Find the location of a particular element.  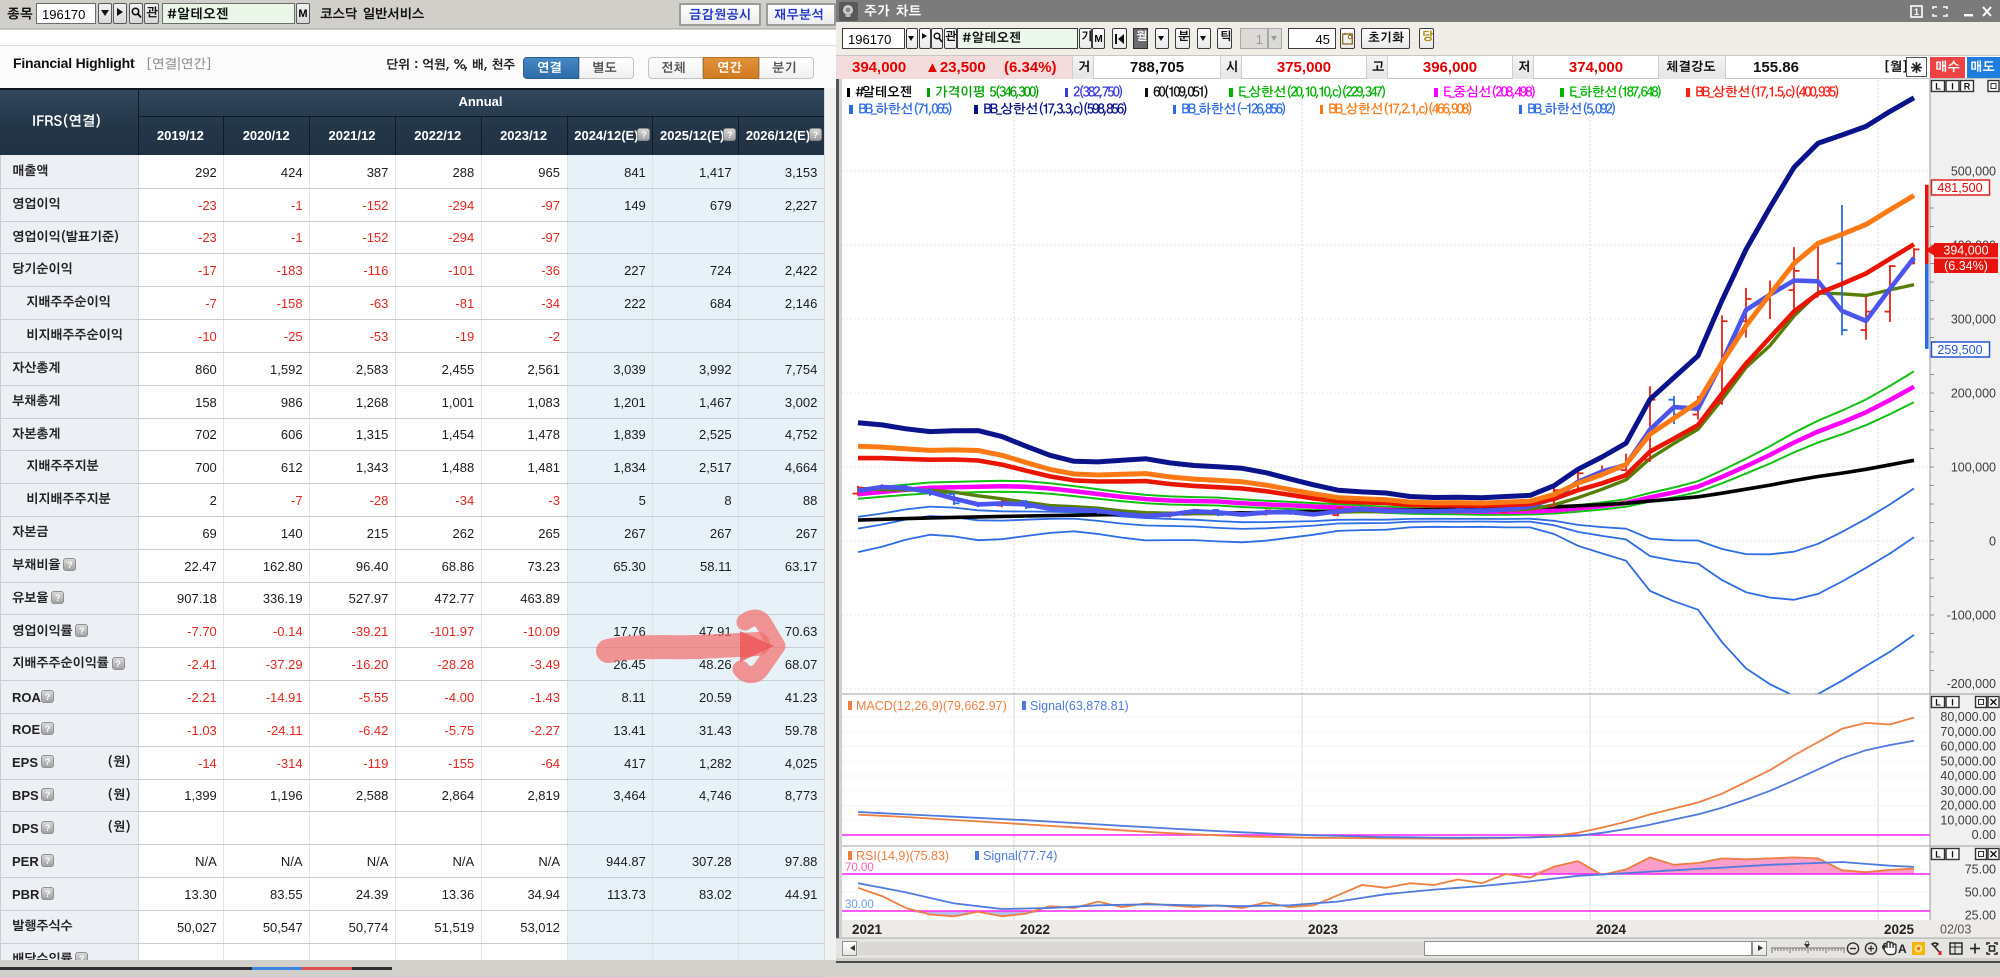

svg-text: 2025 is located at coordinates (1899, 929).